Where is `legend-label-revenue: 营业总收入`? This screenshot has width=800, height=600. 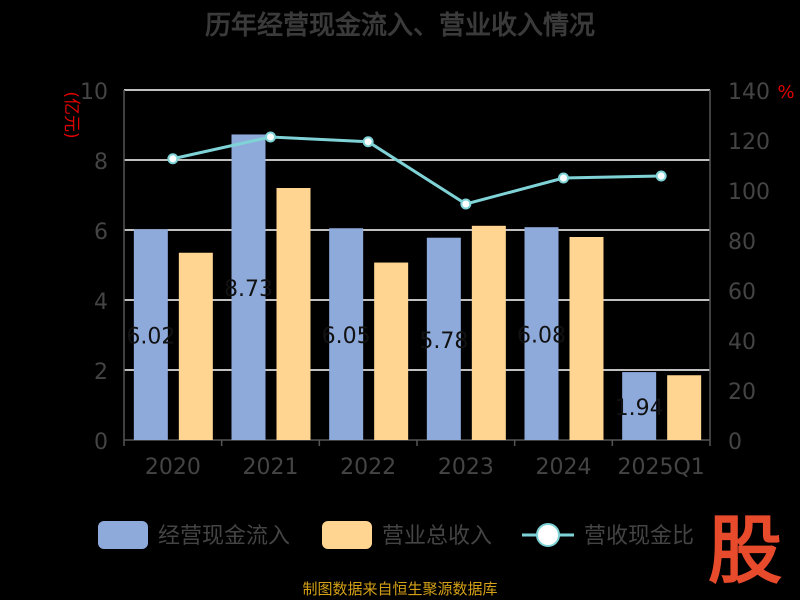 legend-label-revenue: 营业总收入 is located at coordinates (437, 536).